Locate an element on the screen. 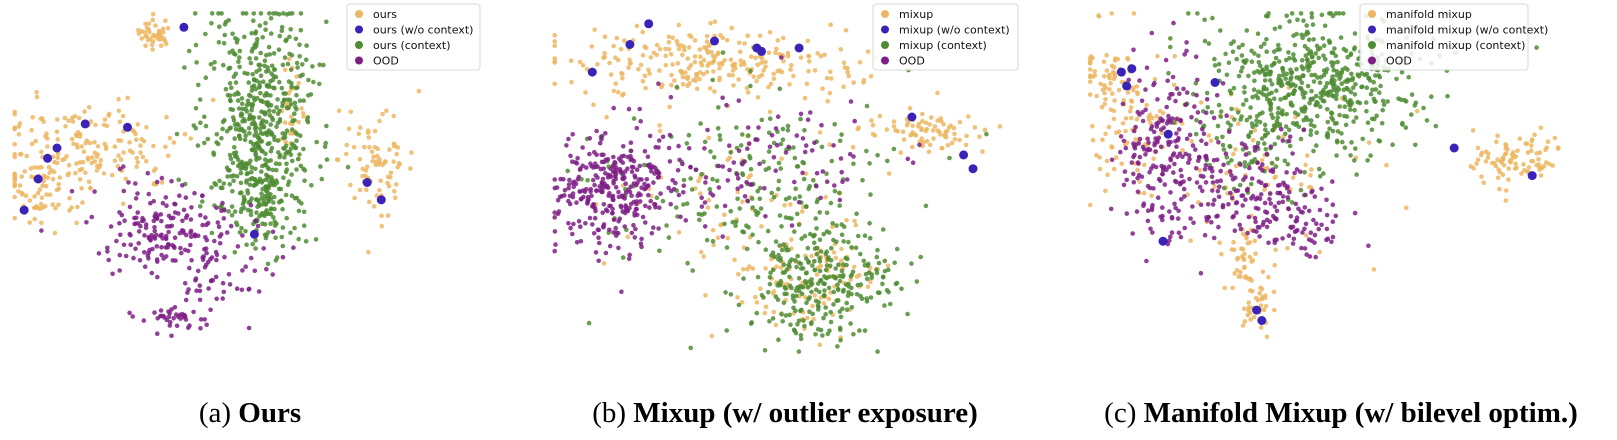 This screenshot has height=440, width=1617. caption-c-title: Manifold Mixup (w/ bilevel optim.) is located at coordinates (1360, 413).